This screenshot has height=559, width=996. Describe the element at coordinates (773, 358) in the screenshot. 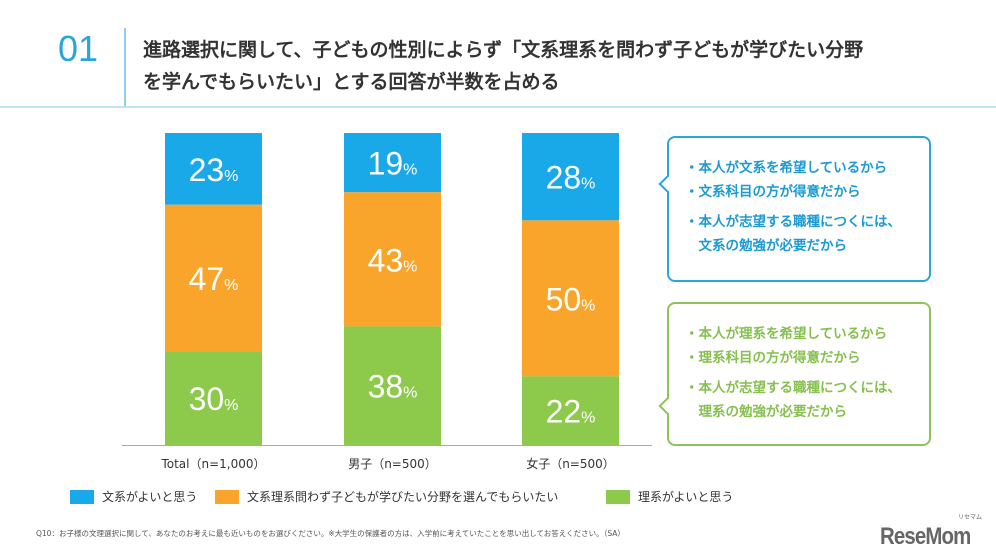

I see `reason: ・理系科目の方が得意だから` at that location.